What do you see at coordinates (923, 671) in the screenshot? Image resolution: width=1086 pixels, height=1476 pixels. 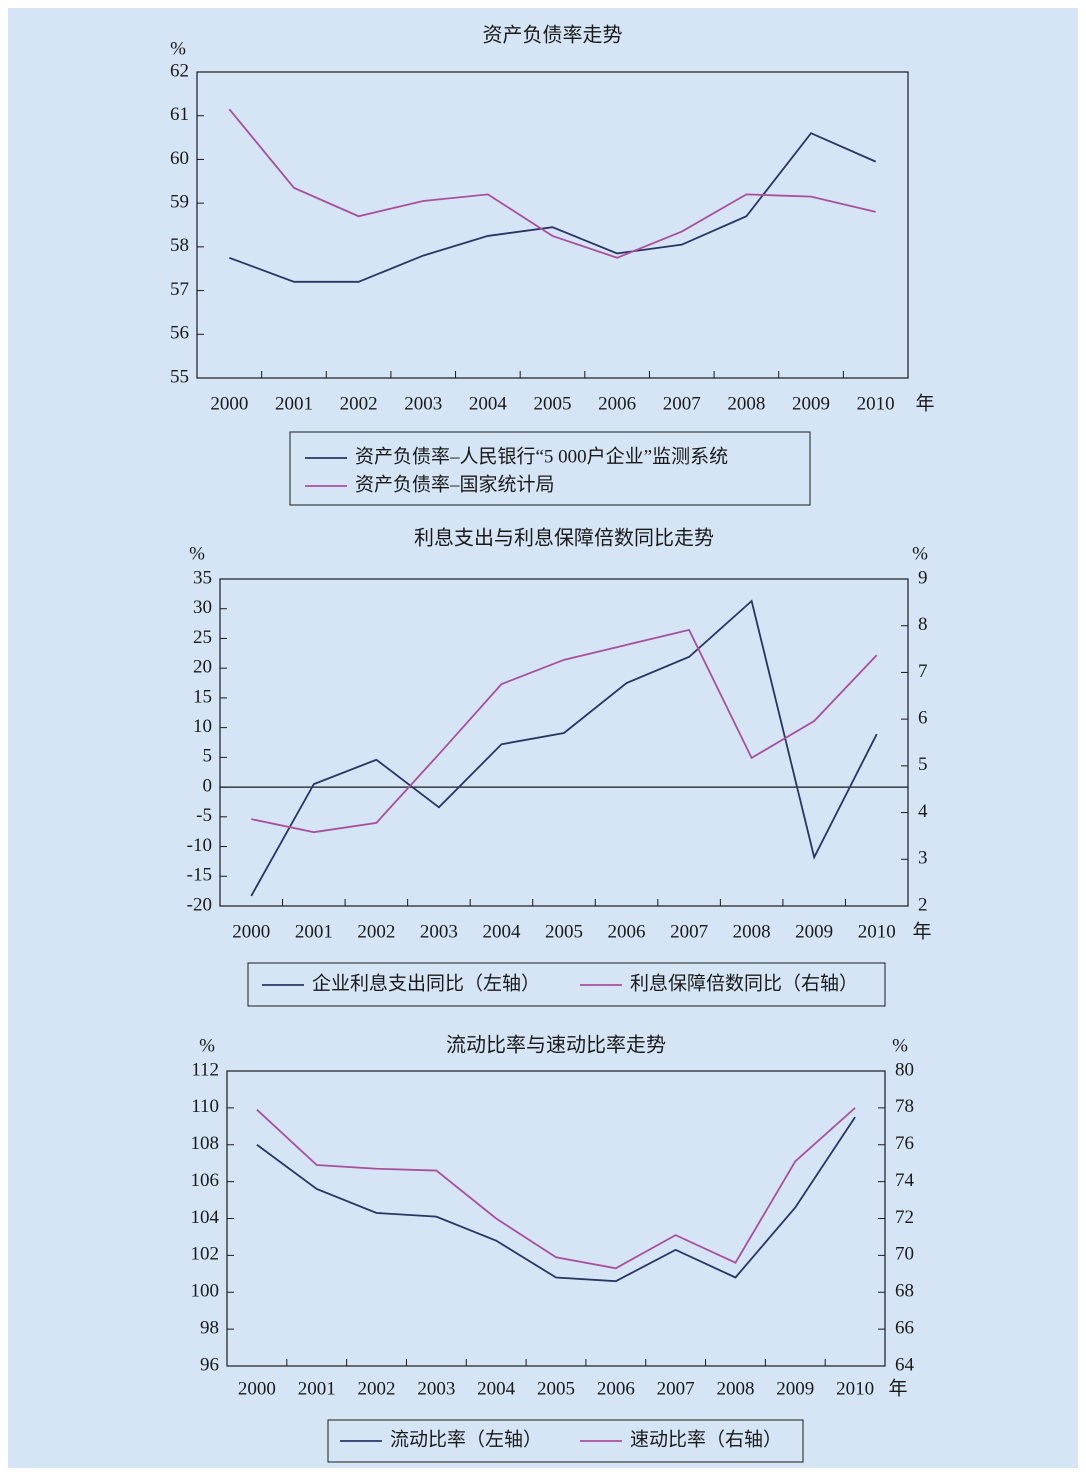 I see `y2-tick-label: 7` at bounding box center [923, 671].